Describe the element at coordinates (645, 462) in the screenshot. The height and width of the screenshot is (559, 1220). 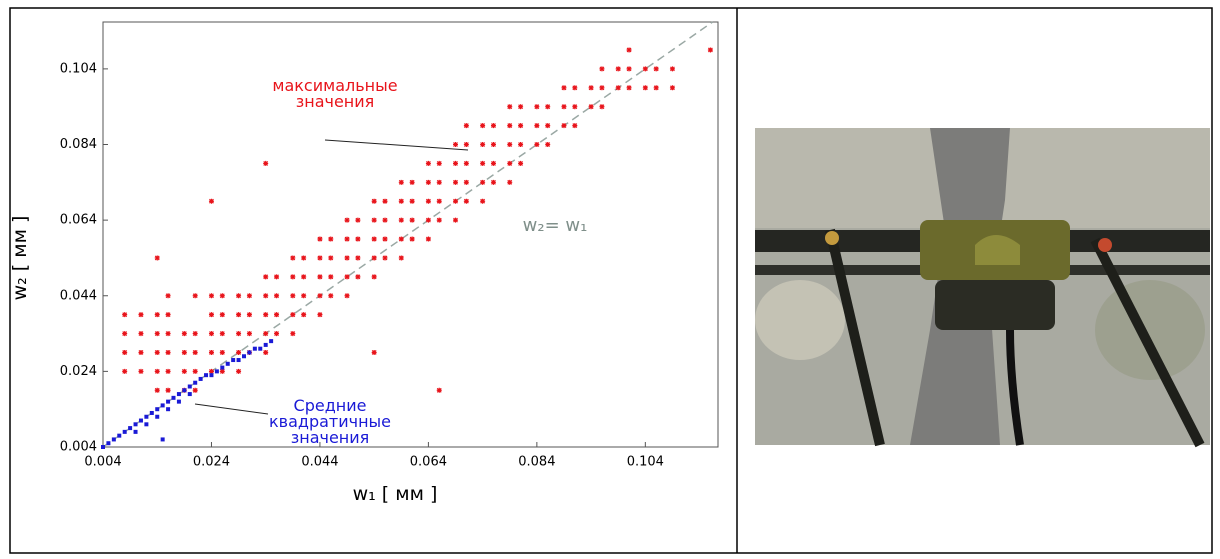
I see `x-tick-label: 0.104` at that location.